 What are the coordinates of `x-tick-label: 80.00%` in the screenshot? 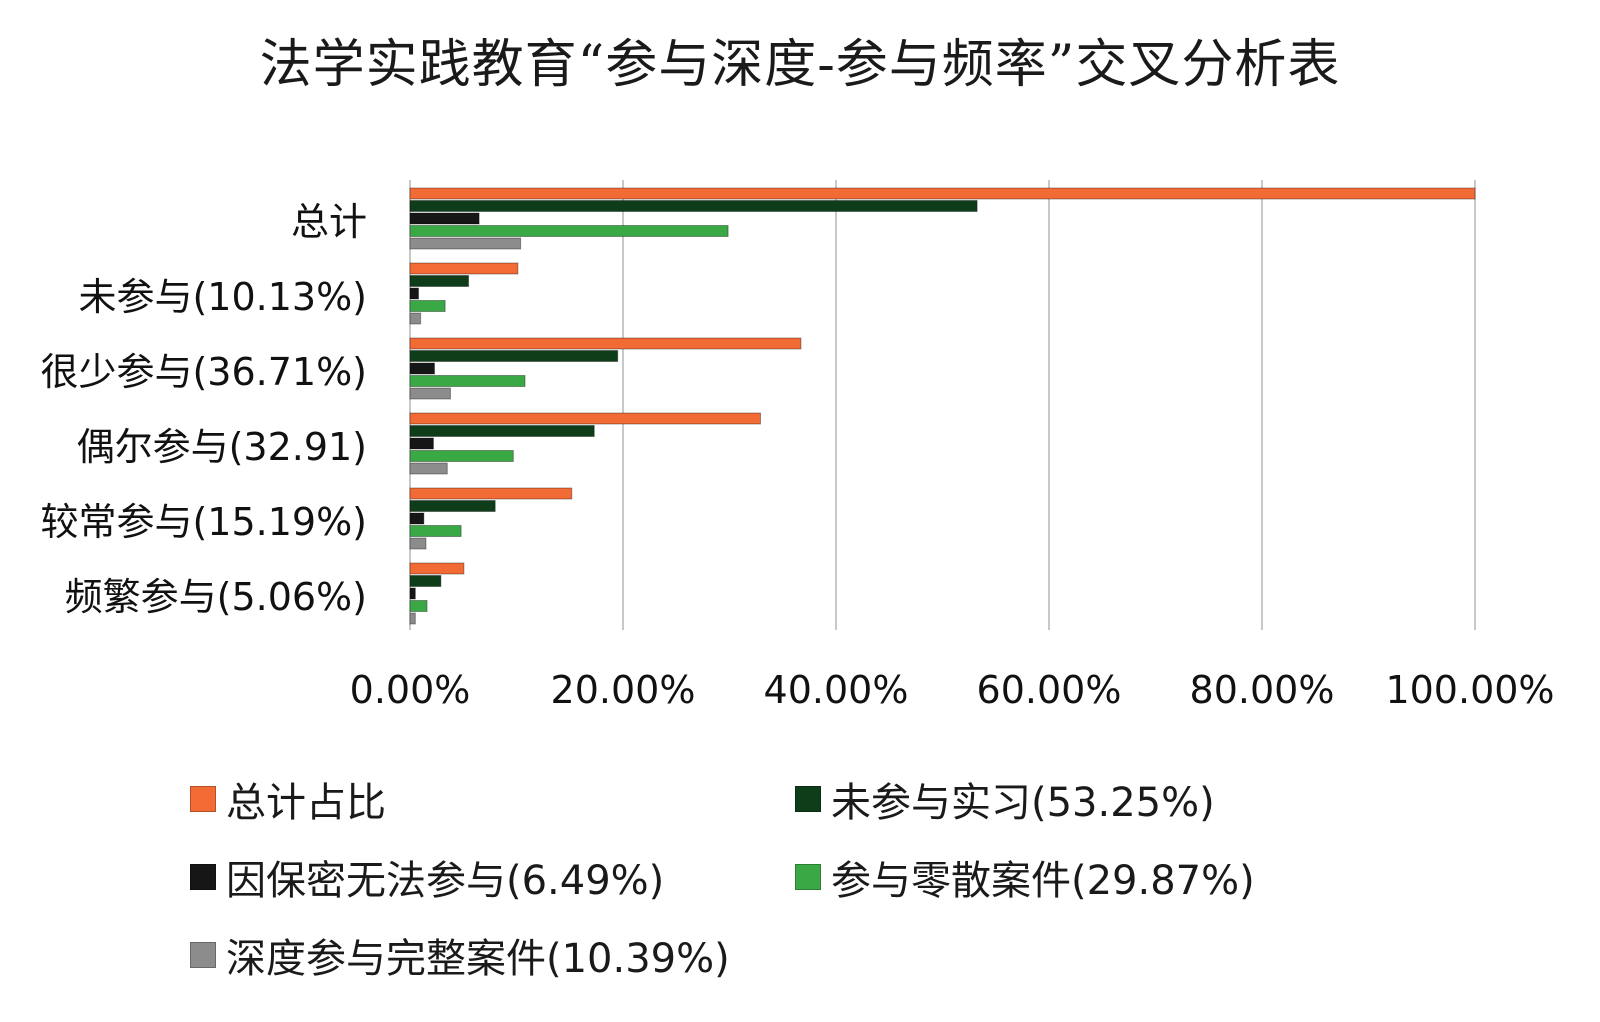 It's located at (1262, 690).